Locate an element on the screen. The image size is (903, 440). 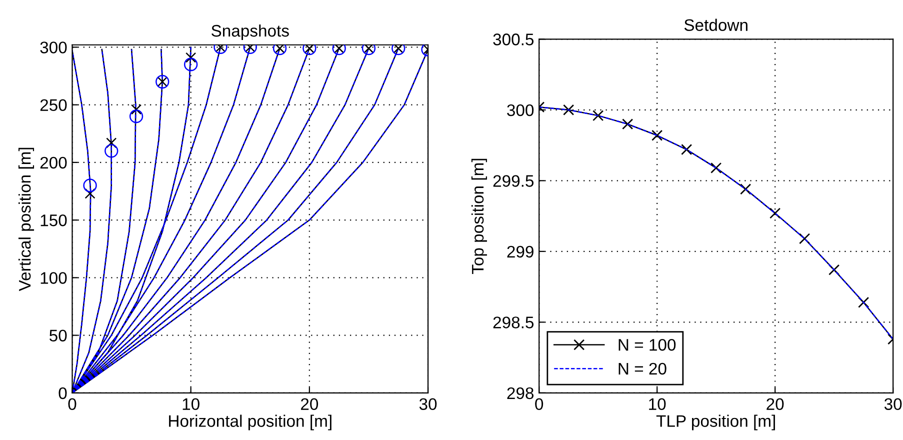
y-tick-label: 300.5 is located at coordinates (513, 40).